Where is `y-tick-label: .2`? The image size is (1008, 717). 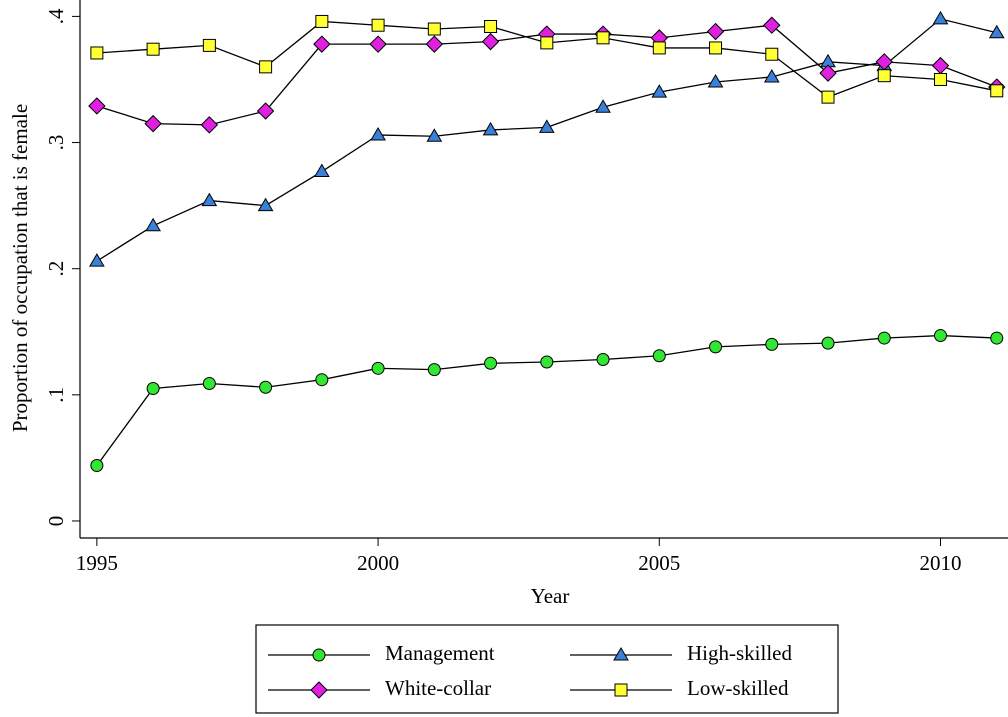 y-tick-label: .2 is located at coordinates (56, 269).